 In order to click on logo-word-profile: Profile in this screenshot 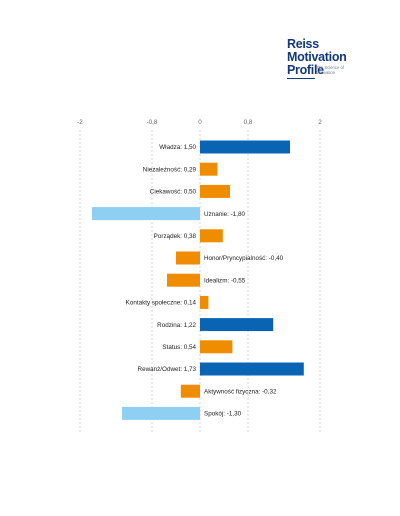, I will do `click(305, 70)`.